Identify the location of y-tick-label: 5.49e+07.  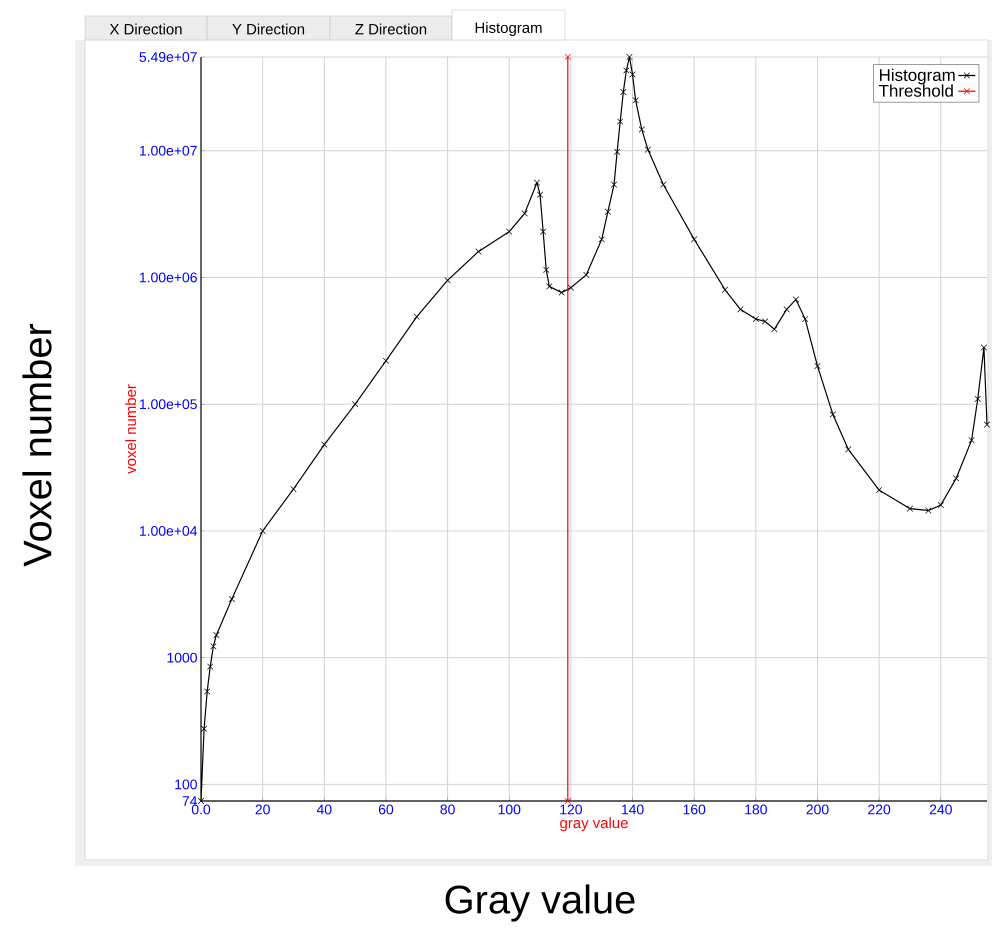
(168, 57).